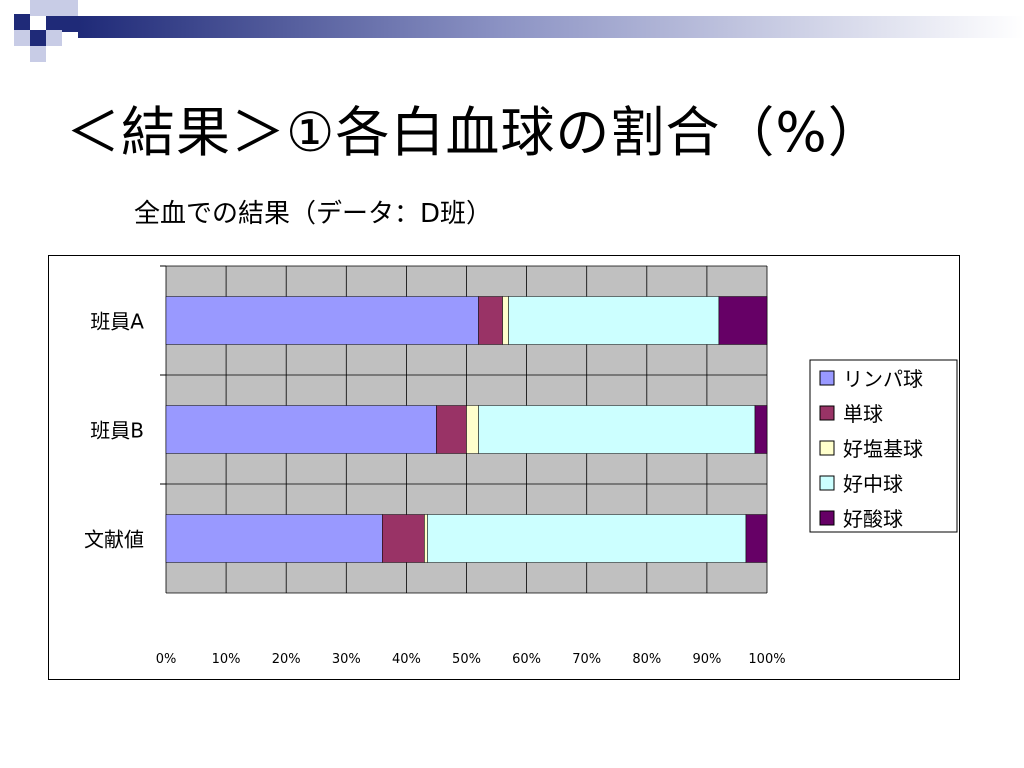  Describe the element at coordinates (226, 659) in the screenshot. I see `x-tick-label: 10%` at that location.